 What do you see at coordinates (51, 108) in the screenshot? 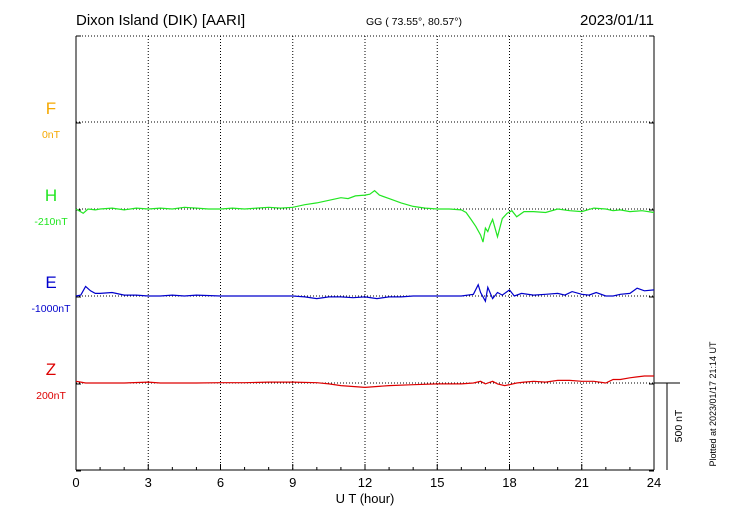
I see `series-name-f: F` at bounding box center [51, 108].